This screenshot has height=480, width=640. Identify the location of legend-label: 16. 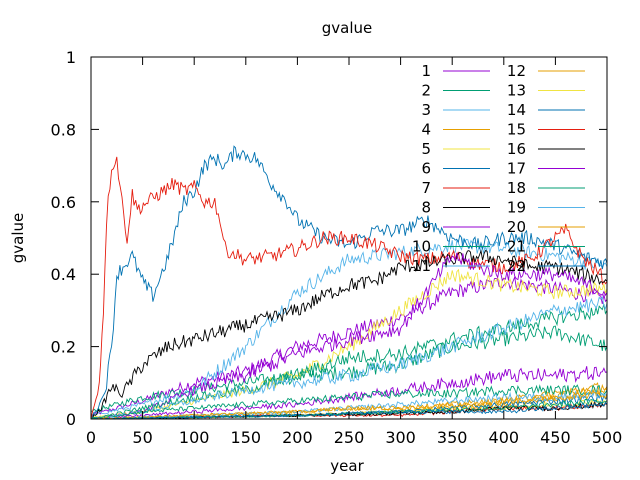
(516, 149).